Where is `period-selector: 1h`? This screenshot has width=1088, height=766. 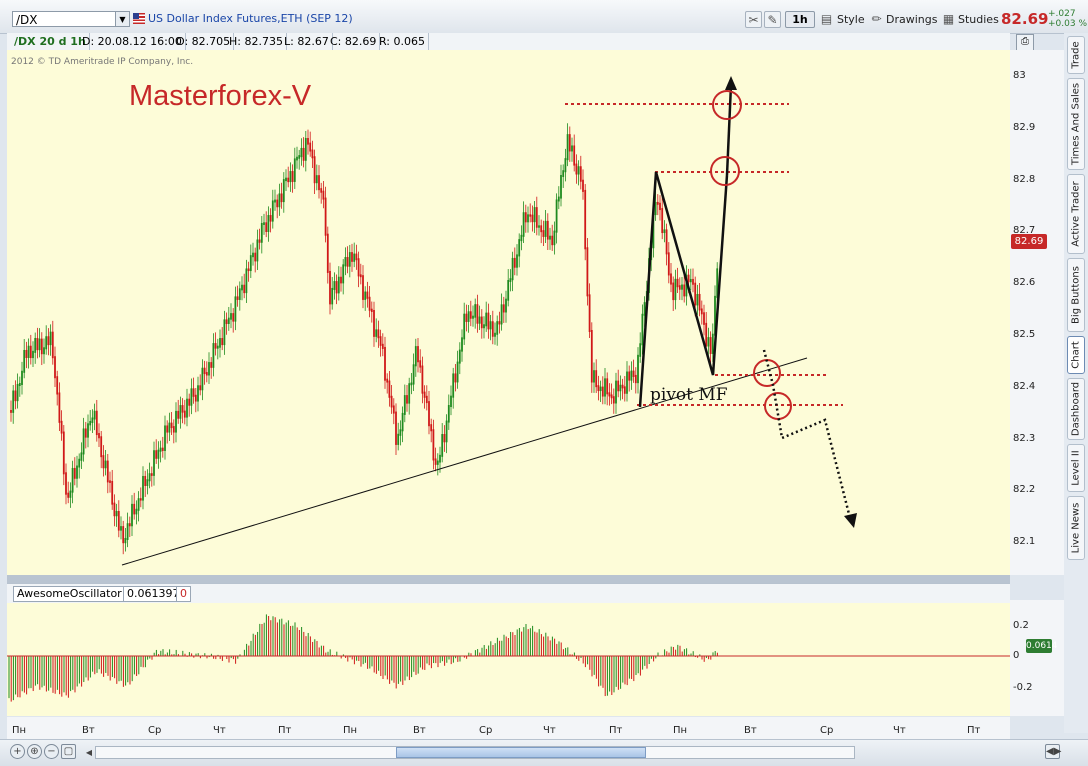 period-selector: 1h is located at coordinates (800, 19).